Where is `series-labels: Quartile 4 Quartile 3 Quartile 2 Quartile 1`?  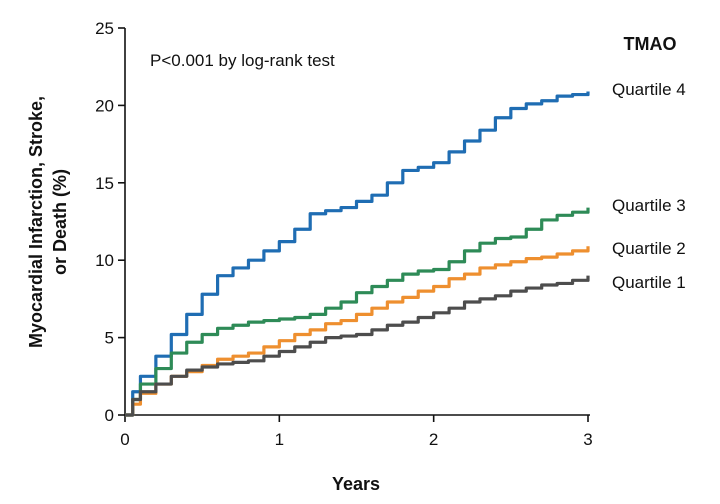 series-labels: Quartile 4 Quartile 3 Quartile 2 Quartile 1 is located at coordinates (649, 186).